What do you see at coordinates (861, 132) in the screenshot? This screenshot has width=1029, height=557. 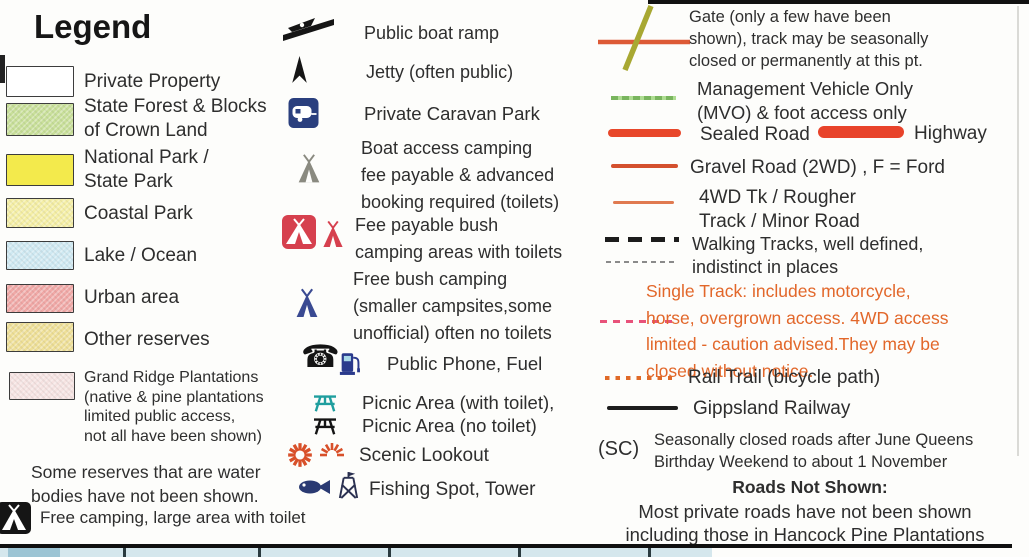 I see `highway-line` at bounding box center [861, 132].